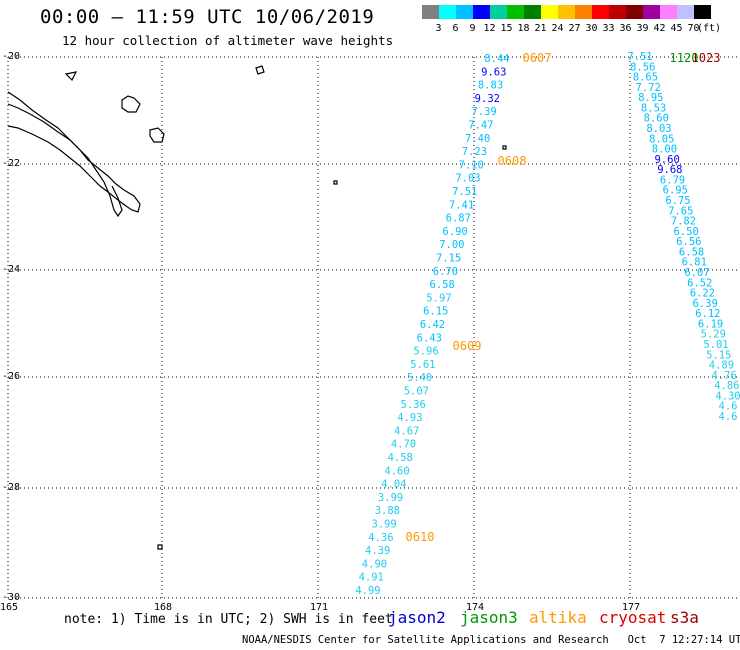  What do you see at coordinates (131, 104) in the screenshot?
I see `loyalty-island-maré` at bounding box center [131, 104].